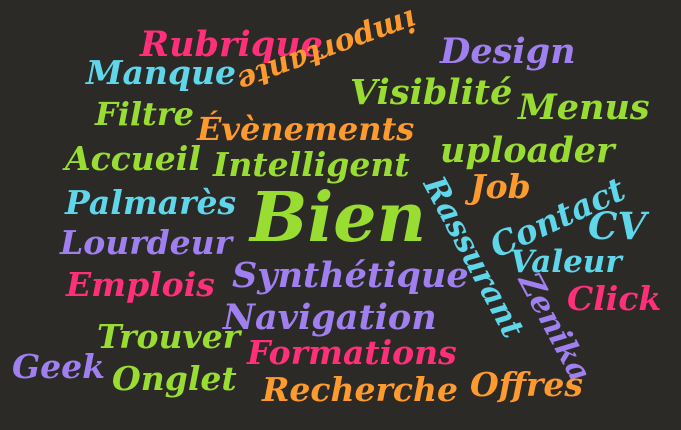 Image resolution: width=681 pixels, height=430 pixels. What do you see at coordinates (500, 186) in the screenshot?
I see `word-job: Job` at bounding box center [500, 186].